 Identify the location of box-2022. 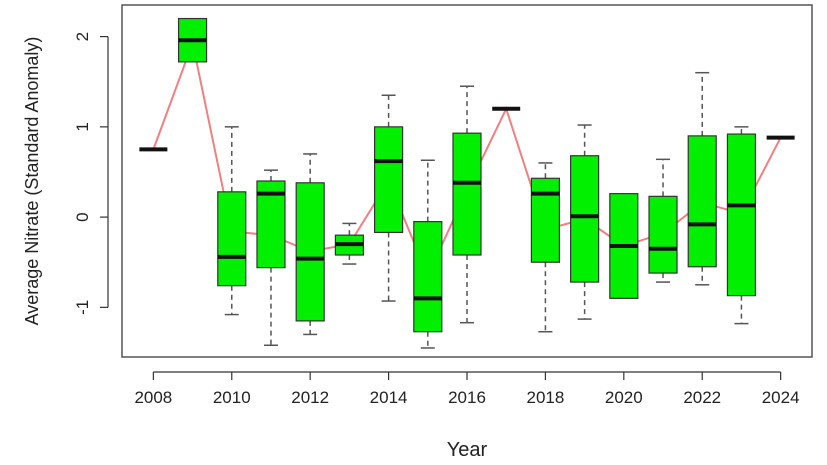
(702, 178).